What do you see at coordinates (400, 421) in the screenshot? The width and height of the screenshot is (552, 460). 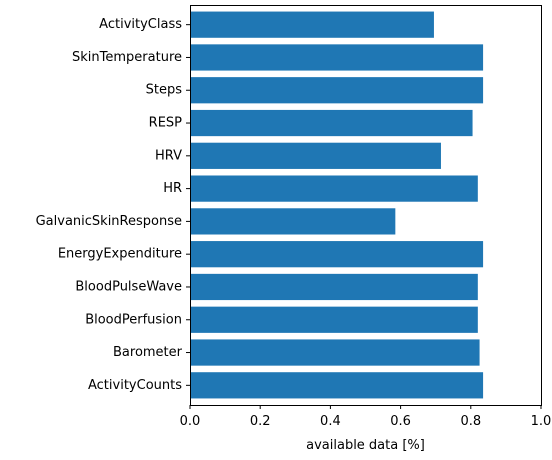 I see `x-tick-label: 0.6` at bounding box center [400, 421].